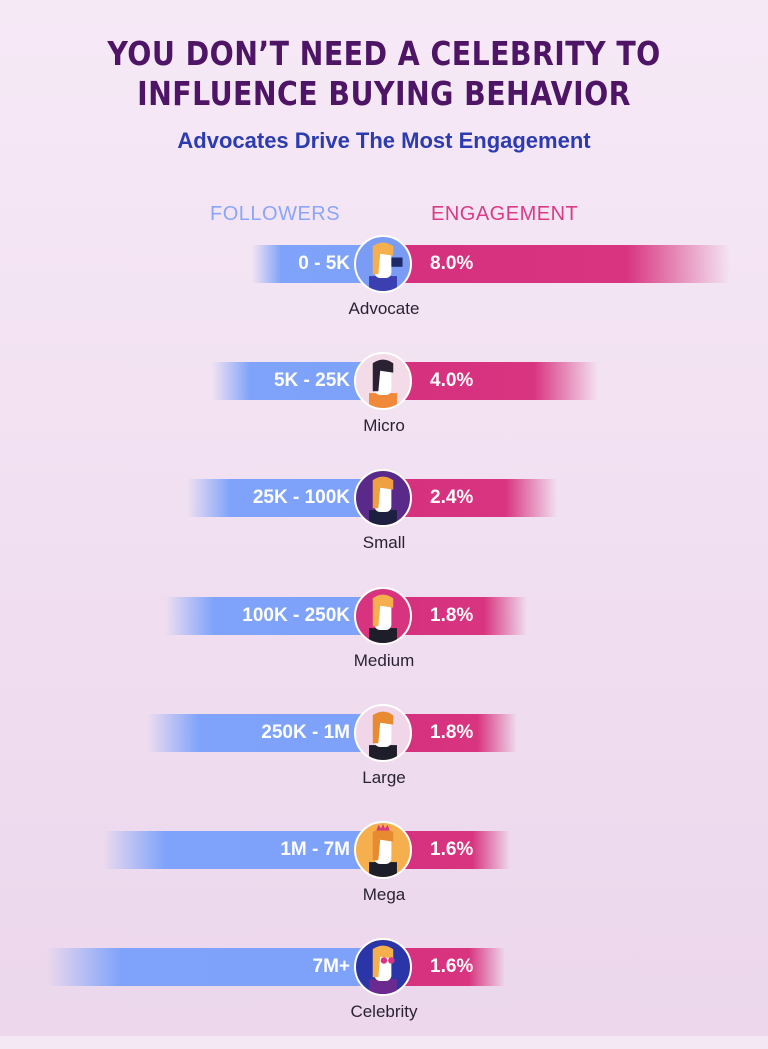  I want to click on followers-bar: 25K - 100K, so click(285, 498).